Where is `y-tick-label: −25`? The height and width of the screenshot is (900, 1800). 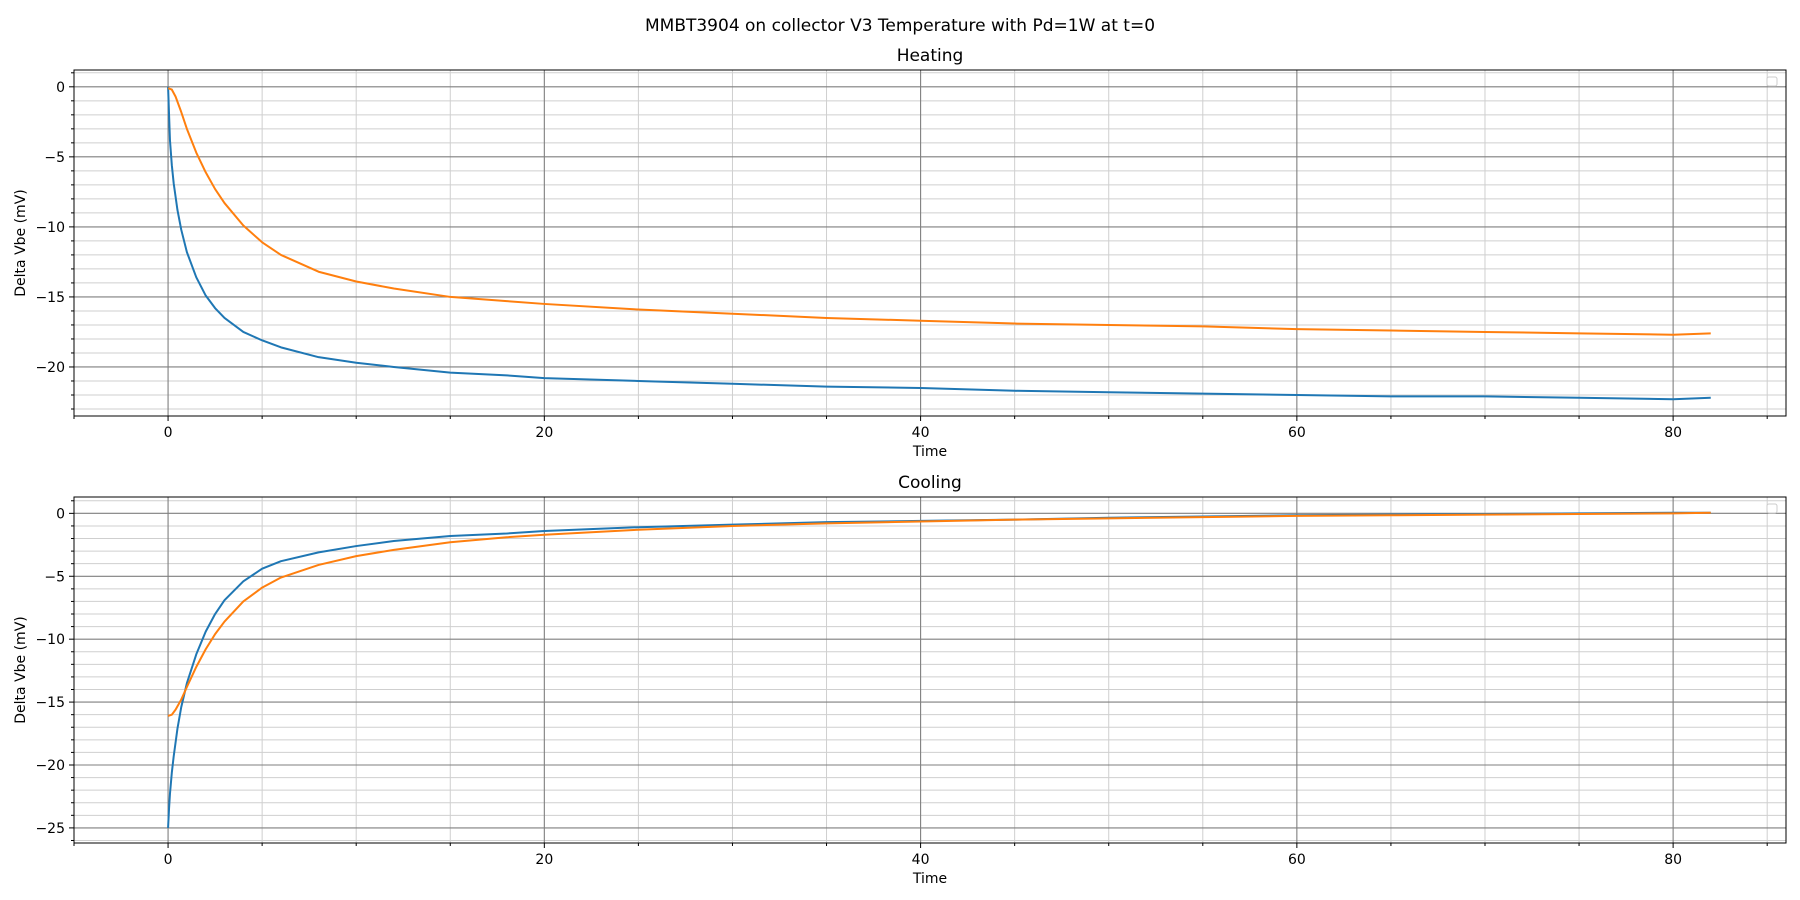 y-tick-label: −25 is located at coordinates (50, 829).